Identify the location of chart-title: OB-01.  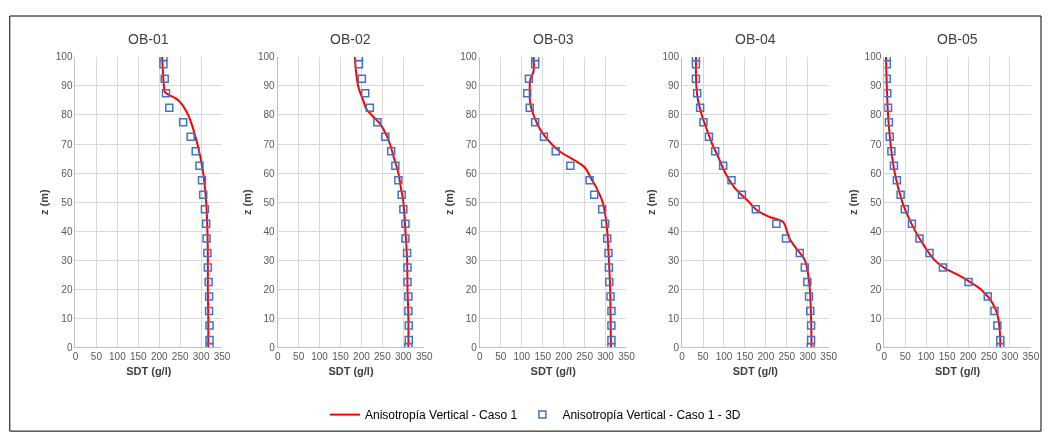
(148, 39).